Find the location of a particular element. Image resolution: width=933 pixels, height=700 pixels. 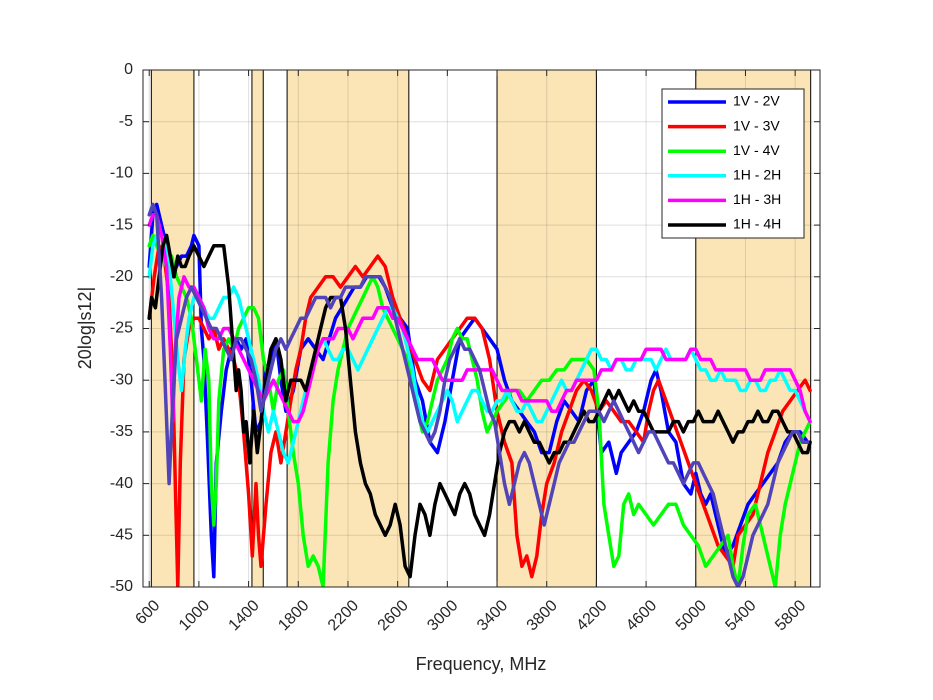

y-tick-label: -5 is located at coordinates (126, 121).